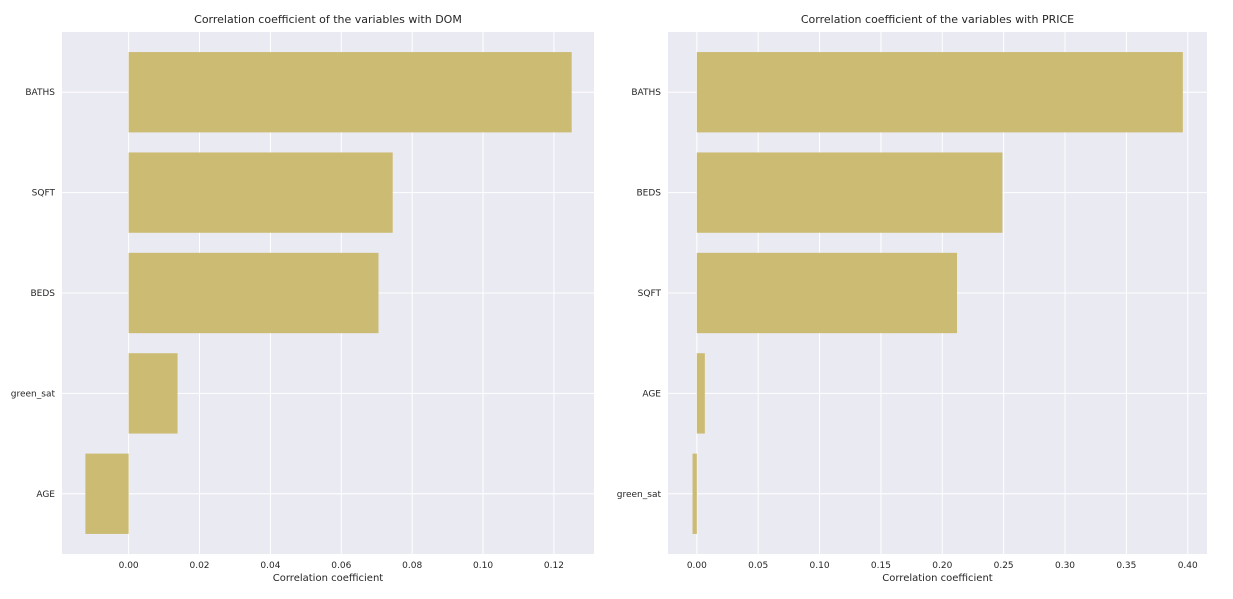 The image size is (1233, 599). Describe the element at coordinates (42, 294) in the screenshot. I see `chart-1-y-tick-label: BEDS` at that location.